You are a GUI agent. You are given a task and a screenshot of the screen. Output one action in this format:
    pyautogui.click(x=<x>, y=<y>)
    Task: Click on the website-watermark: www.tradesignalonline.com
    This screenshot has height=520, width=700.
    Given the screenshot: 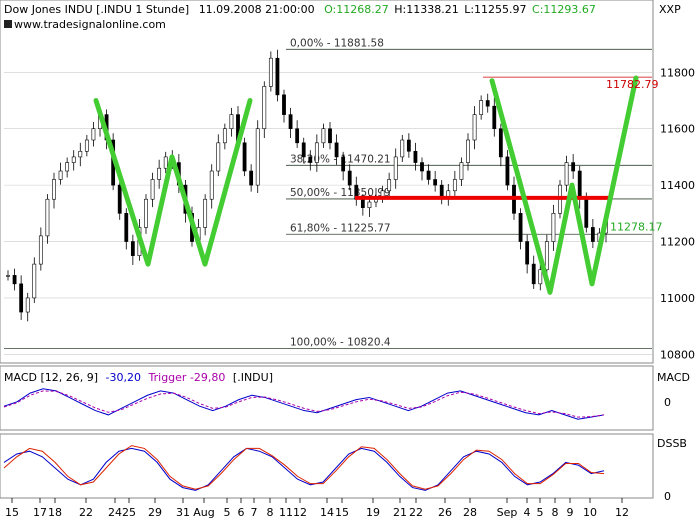 What is the action you would take?
    pyautogui.click(x=85, y=24)
    